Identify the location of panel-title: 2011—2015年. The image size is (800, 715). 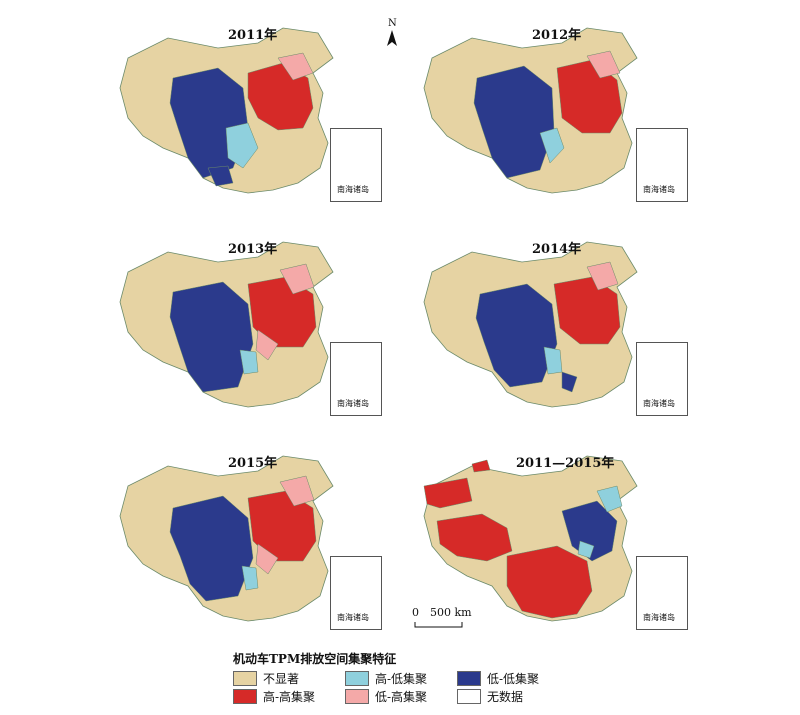
(565, 463).